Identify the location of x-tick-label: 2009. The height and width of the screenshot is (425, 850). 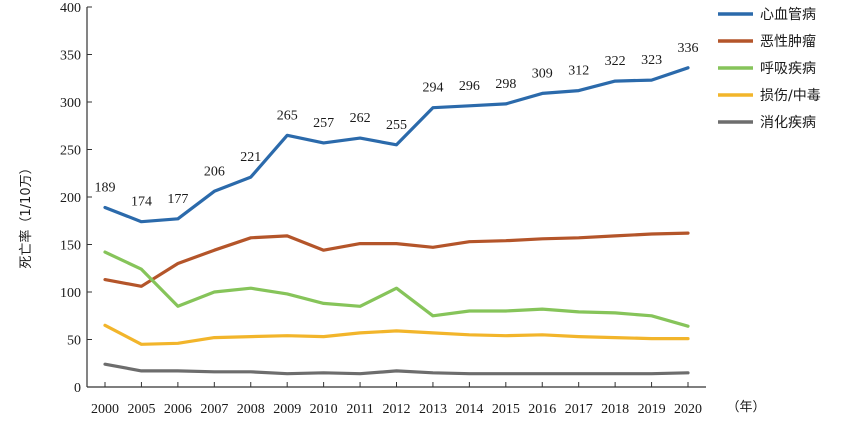
(287, 409).